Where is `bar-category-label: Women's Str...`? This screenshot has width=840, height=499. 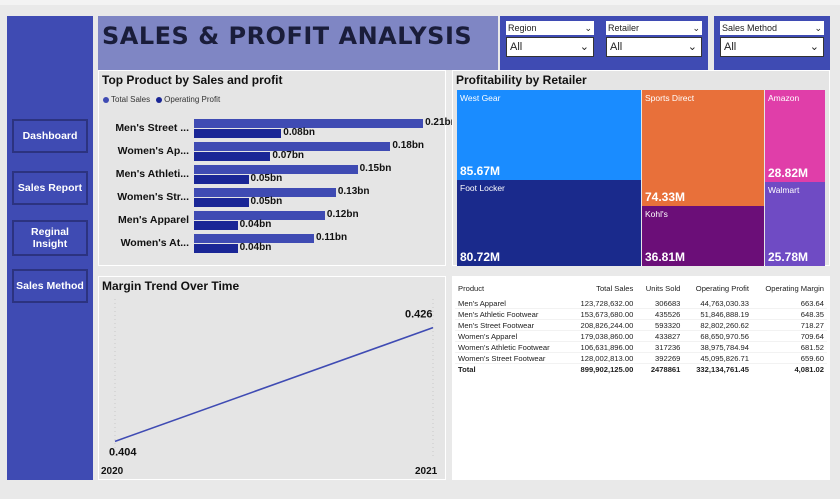
bar-category-label: Women's Str... is located at coordinates (153, 197).